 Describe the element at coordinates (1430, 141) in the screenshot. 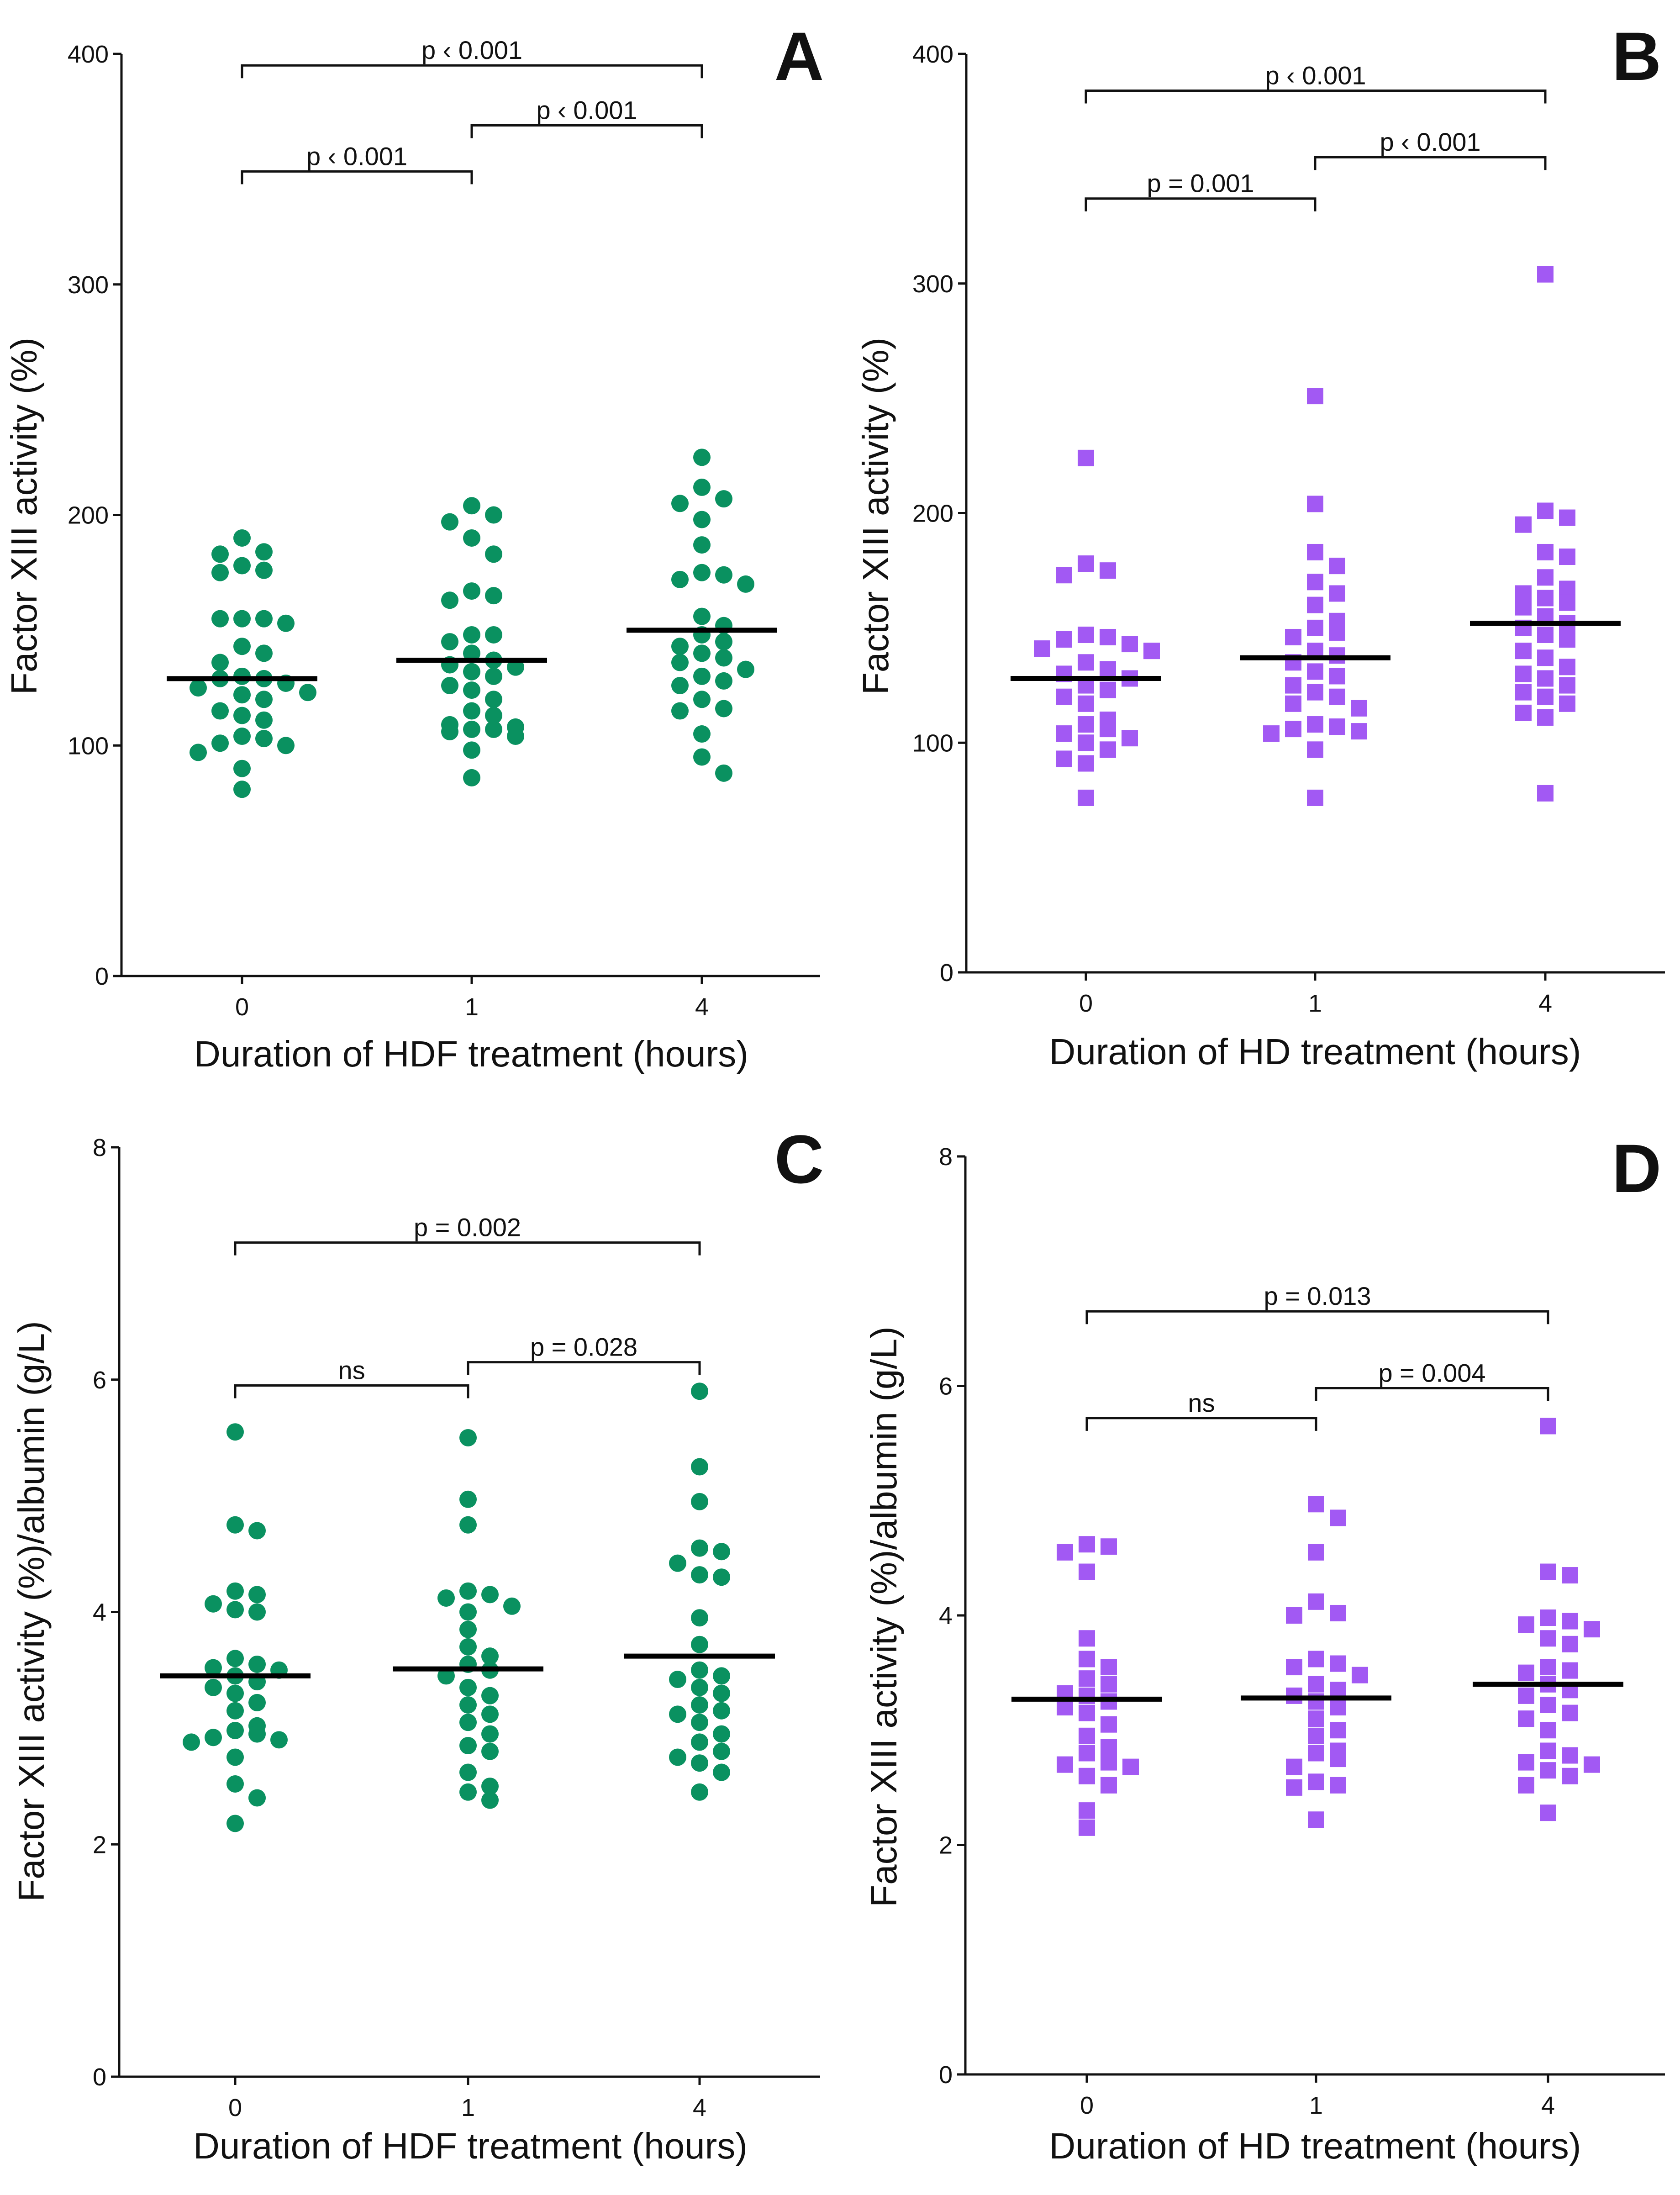

I see `significance-label: p ‹ 0.001` at that location.